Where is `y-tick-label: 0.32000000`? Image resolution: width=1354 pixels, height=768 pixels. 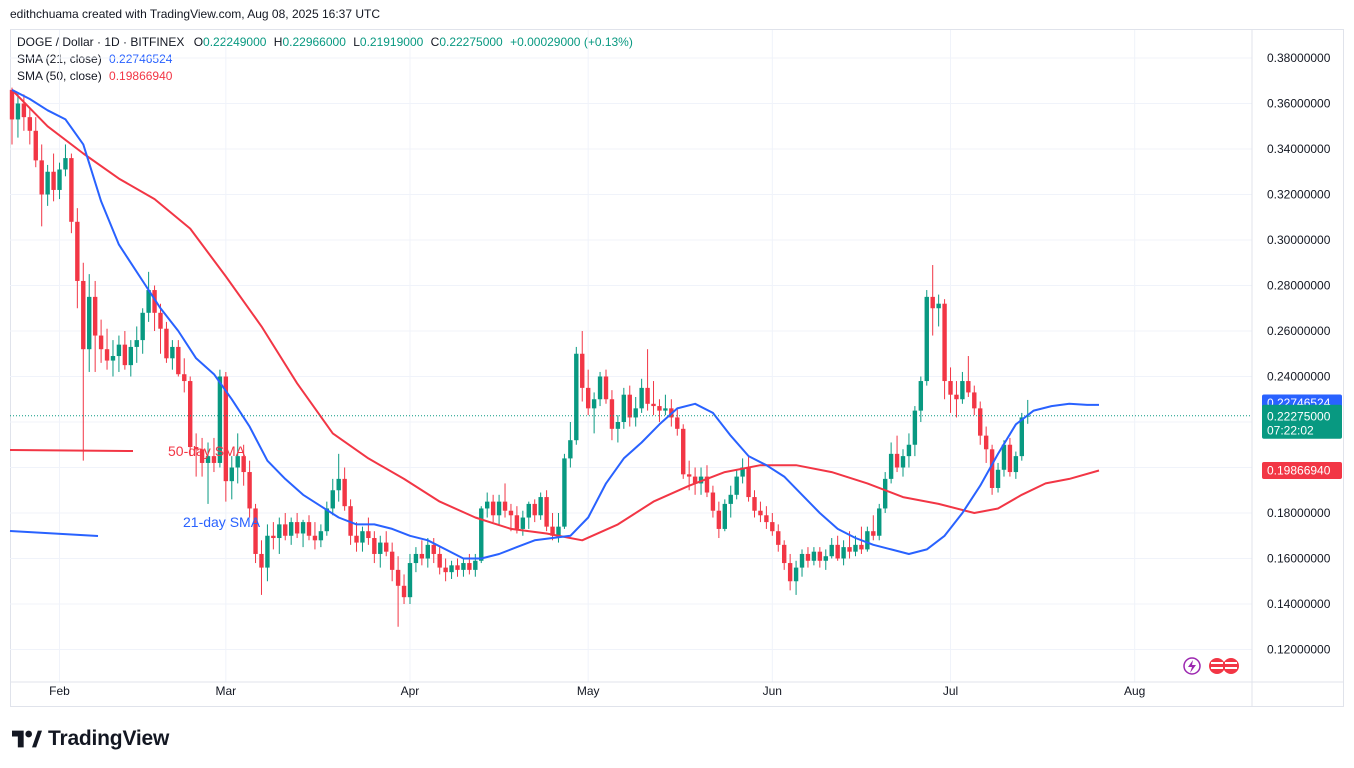
y-tick-label: 0.32000000 is located at coordinates (1299, 195).